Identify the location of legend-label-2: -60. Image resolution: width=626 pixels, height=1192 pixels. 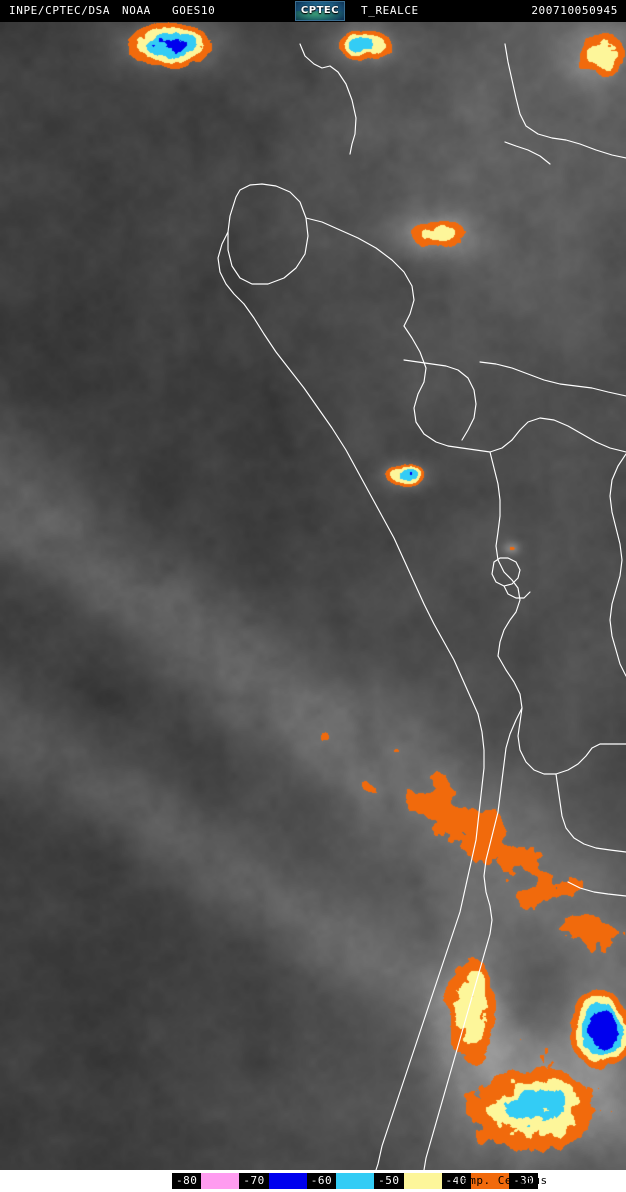
(321, 1181).